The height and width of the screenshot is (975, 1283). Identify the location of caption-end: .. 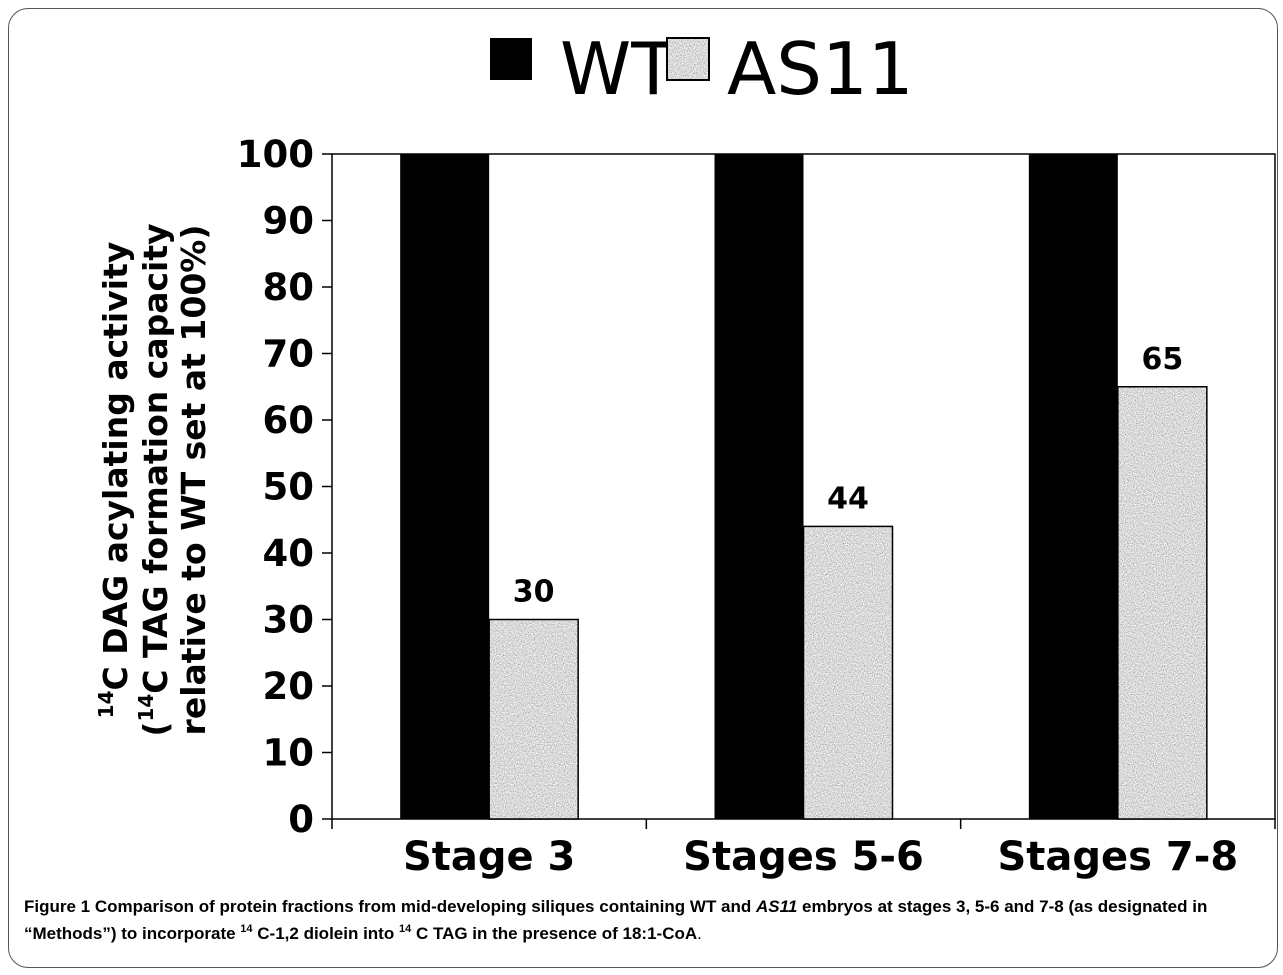
(699, 933).